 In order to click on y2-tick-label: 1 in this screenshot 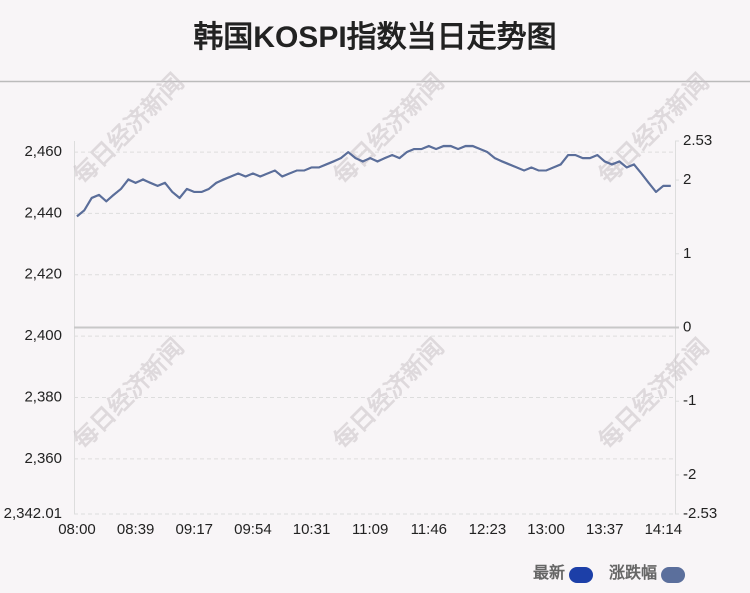, I will do `click(687, 253)`.